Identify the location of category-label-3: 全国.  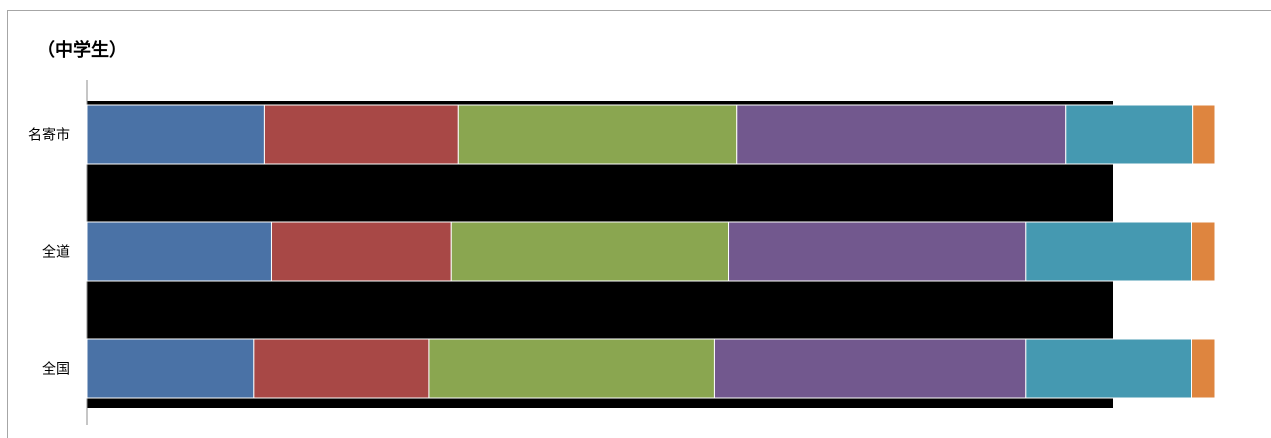
(56, 369).